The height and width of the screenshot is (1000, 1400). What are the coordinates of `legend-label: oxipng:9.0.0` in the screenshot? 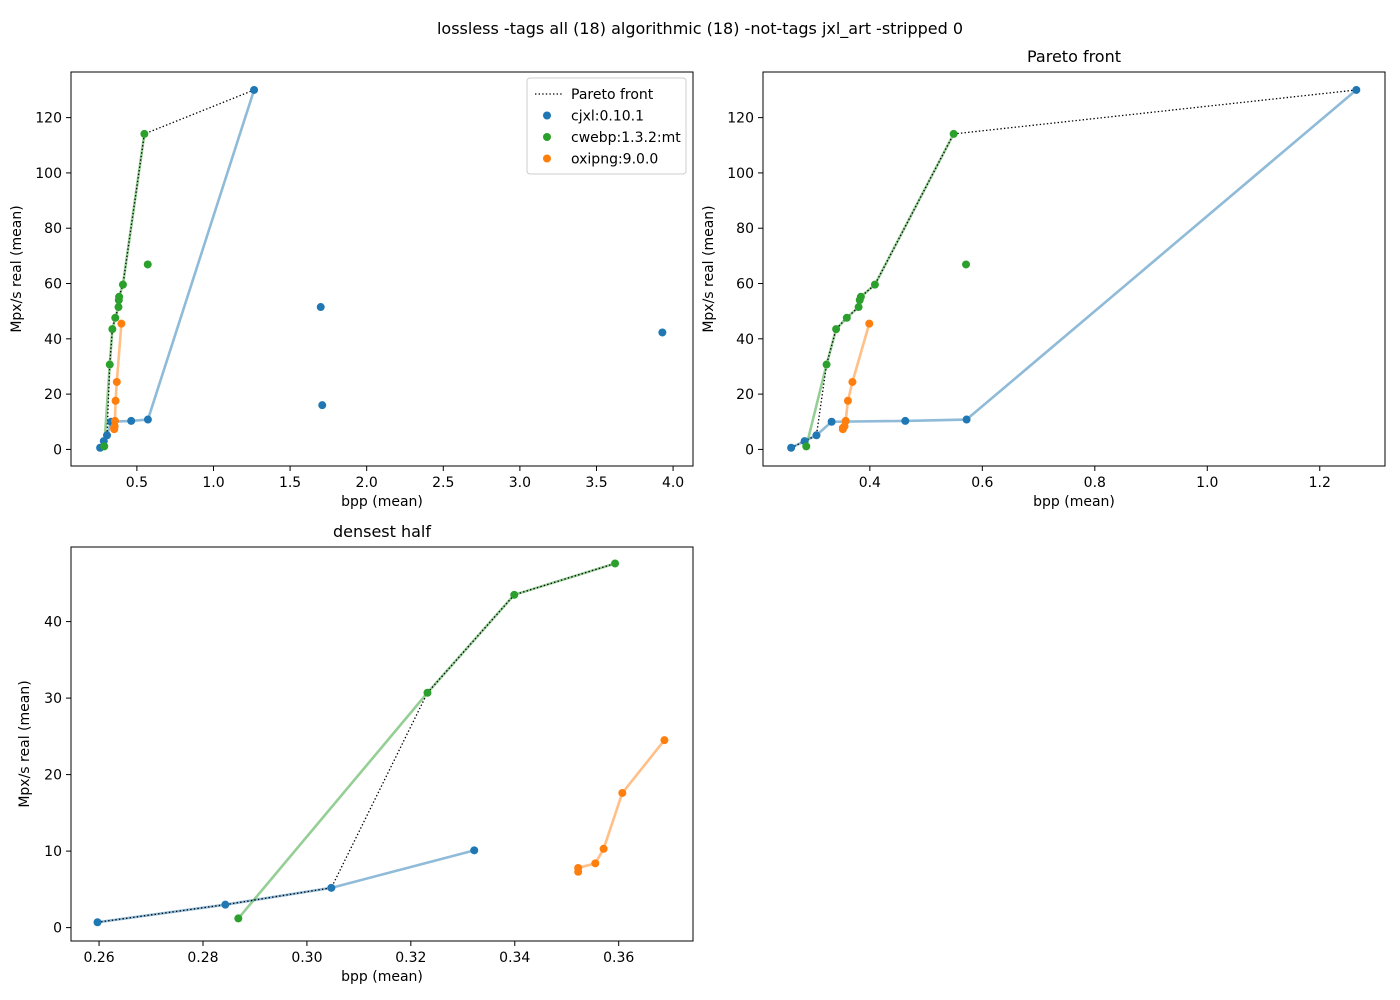 It's located at (614, 160).